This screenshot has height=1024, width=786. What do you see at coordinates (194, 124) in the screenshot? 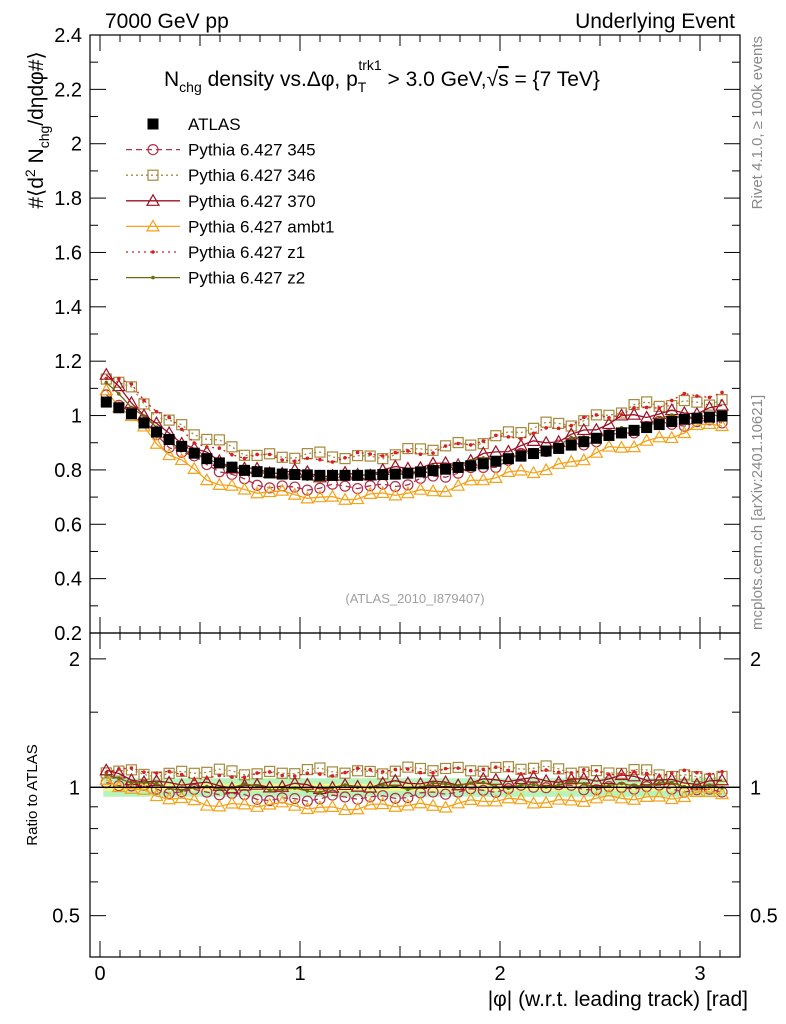
I see `legend-item-atlas: ATLAS` at bounding box center [194, 124].